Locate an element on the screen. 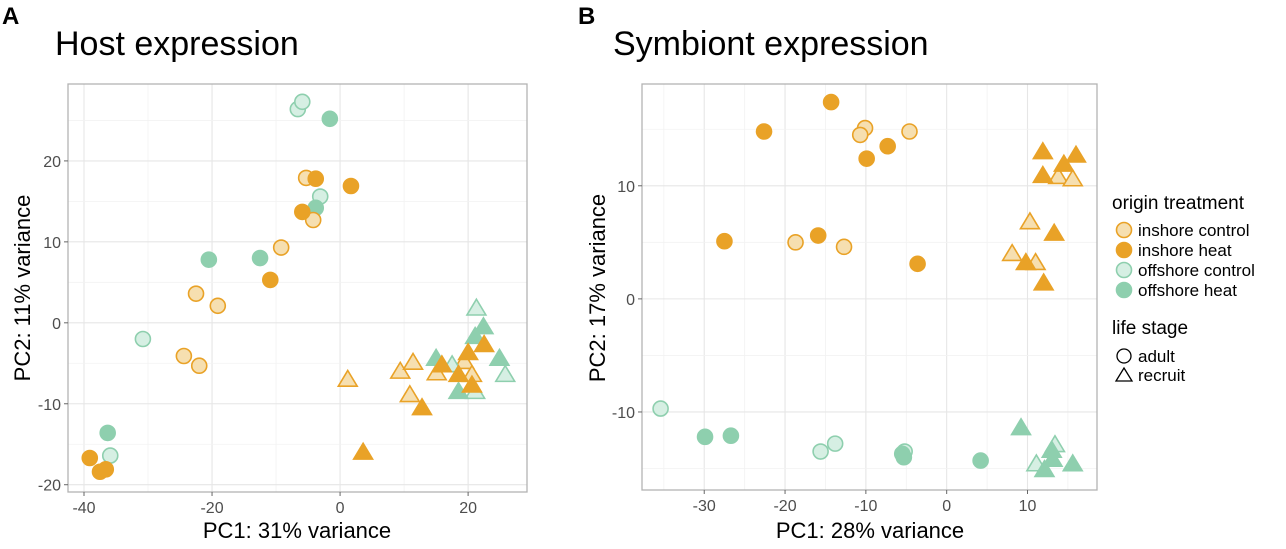 The width and height of the screenshot is (1286, 549). legend-offshore-heat-key-icon is located at coordinates (1124, 290).